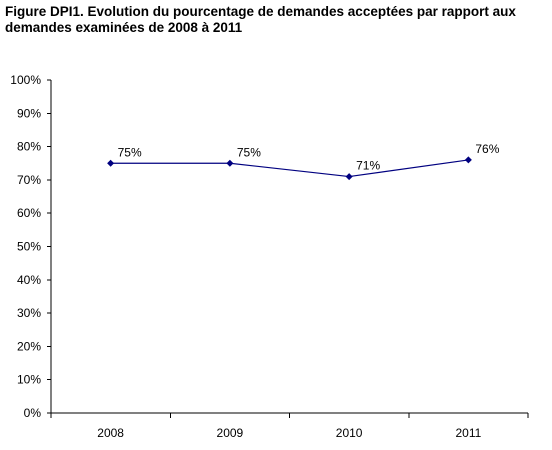 The image size is (552, 450). Describe the element at coordinates (29, 147) in the screenshot. I see `y-tick-label: 80%` at that location.